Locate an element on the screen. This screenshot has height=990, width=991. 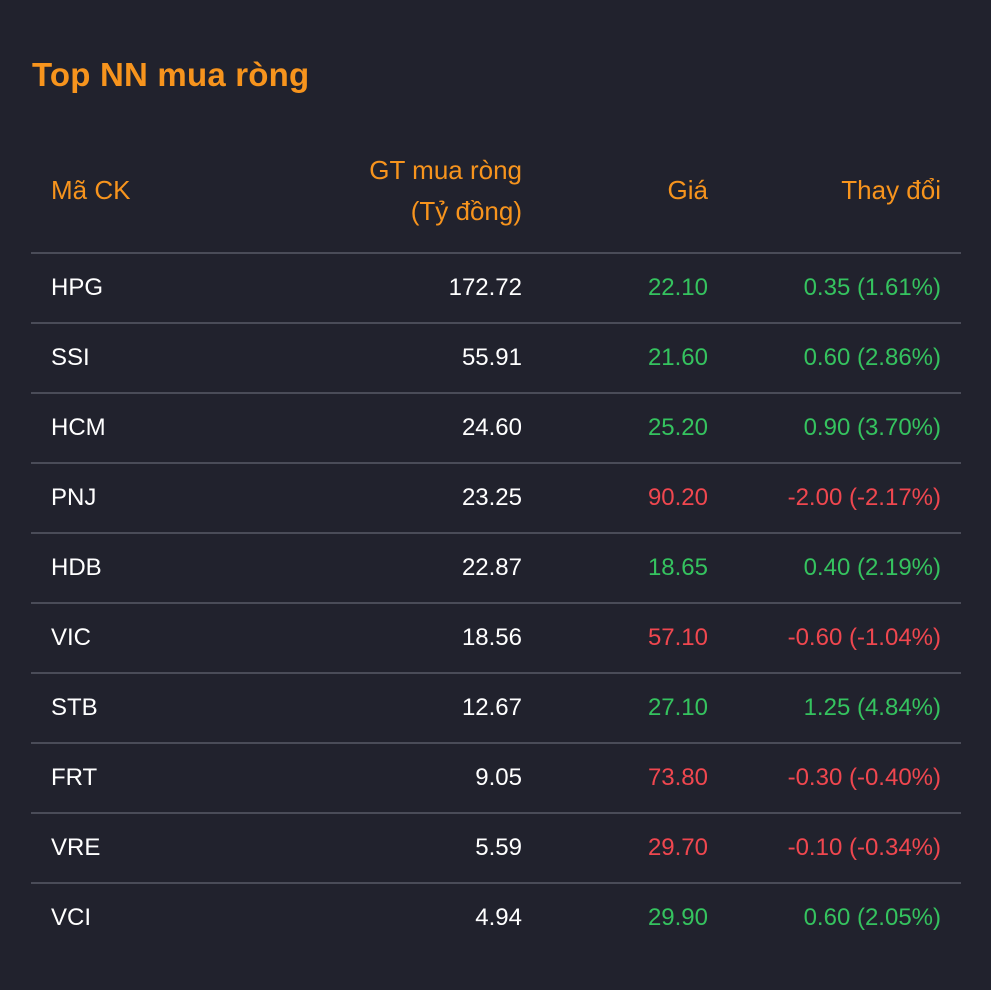
header-stock-code: Mã CK is located at coordinates (91, 190).